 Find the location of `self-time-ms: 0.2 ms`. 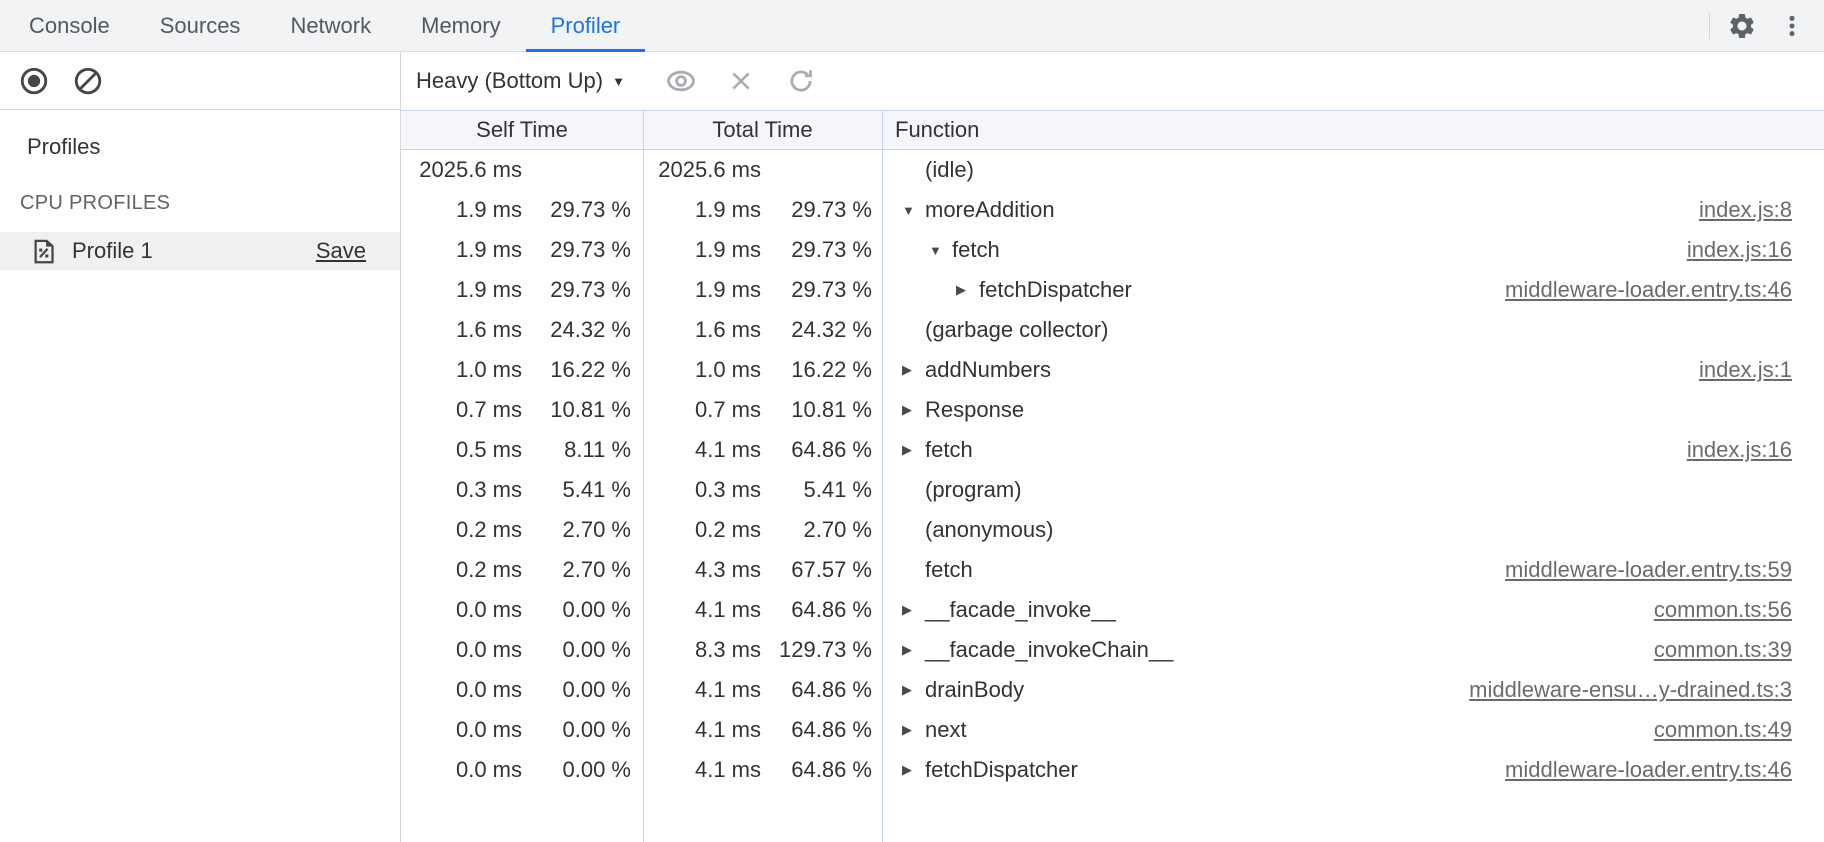

self-time-ms: 0.2 ms is located at coordinates (488, 569).